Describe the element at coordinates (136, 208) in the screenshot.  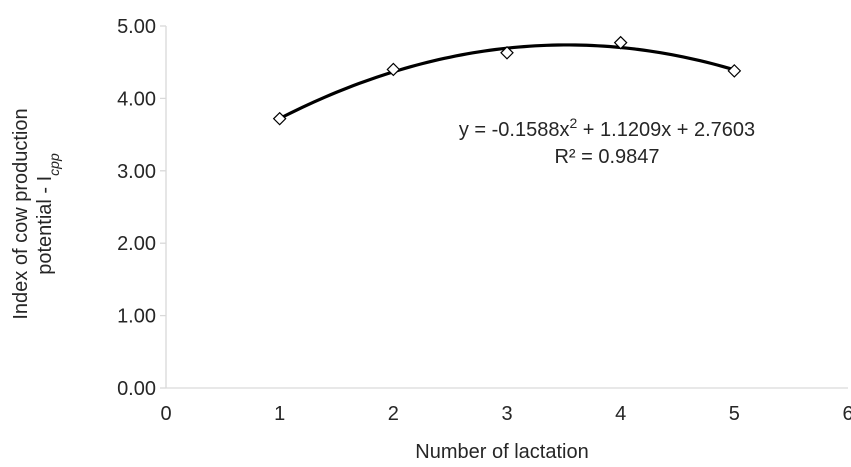
I see `y-tick-labels: 0.00 1.00 2.00 3.00 4.00 5.00` at that location.